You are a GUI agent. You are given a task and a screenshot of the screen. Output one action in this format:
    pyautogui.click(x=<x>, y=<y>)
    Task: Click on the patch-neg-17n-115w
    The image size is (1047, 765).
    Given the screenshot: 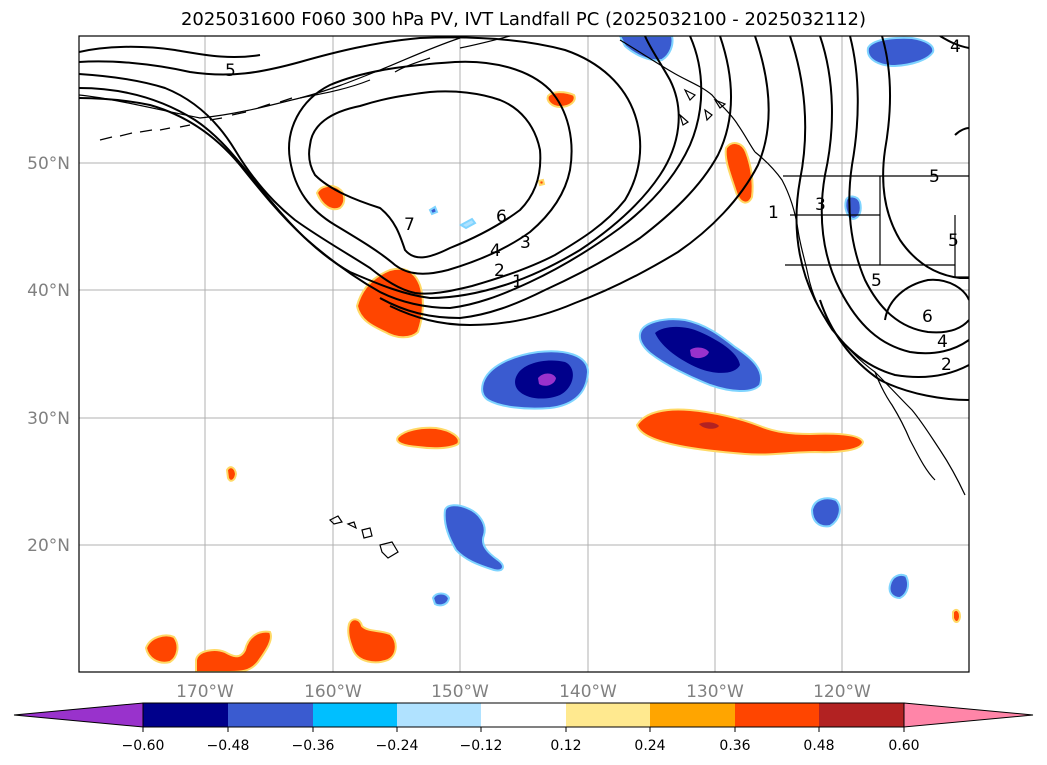 What is the action you would take?
    pyautogui.click(x=898, y=586)
    